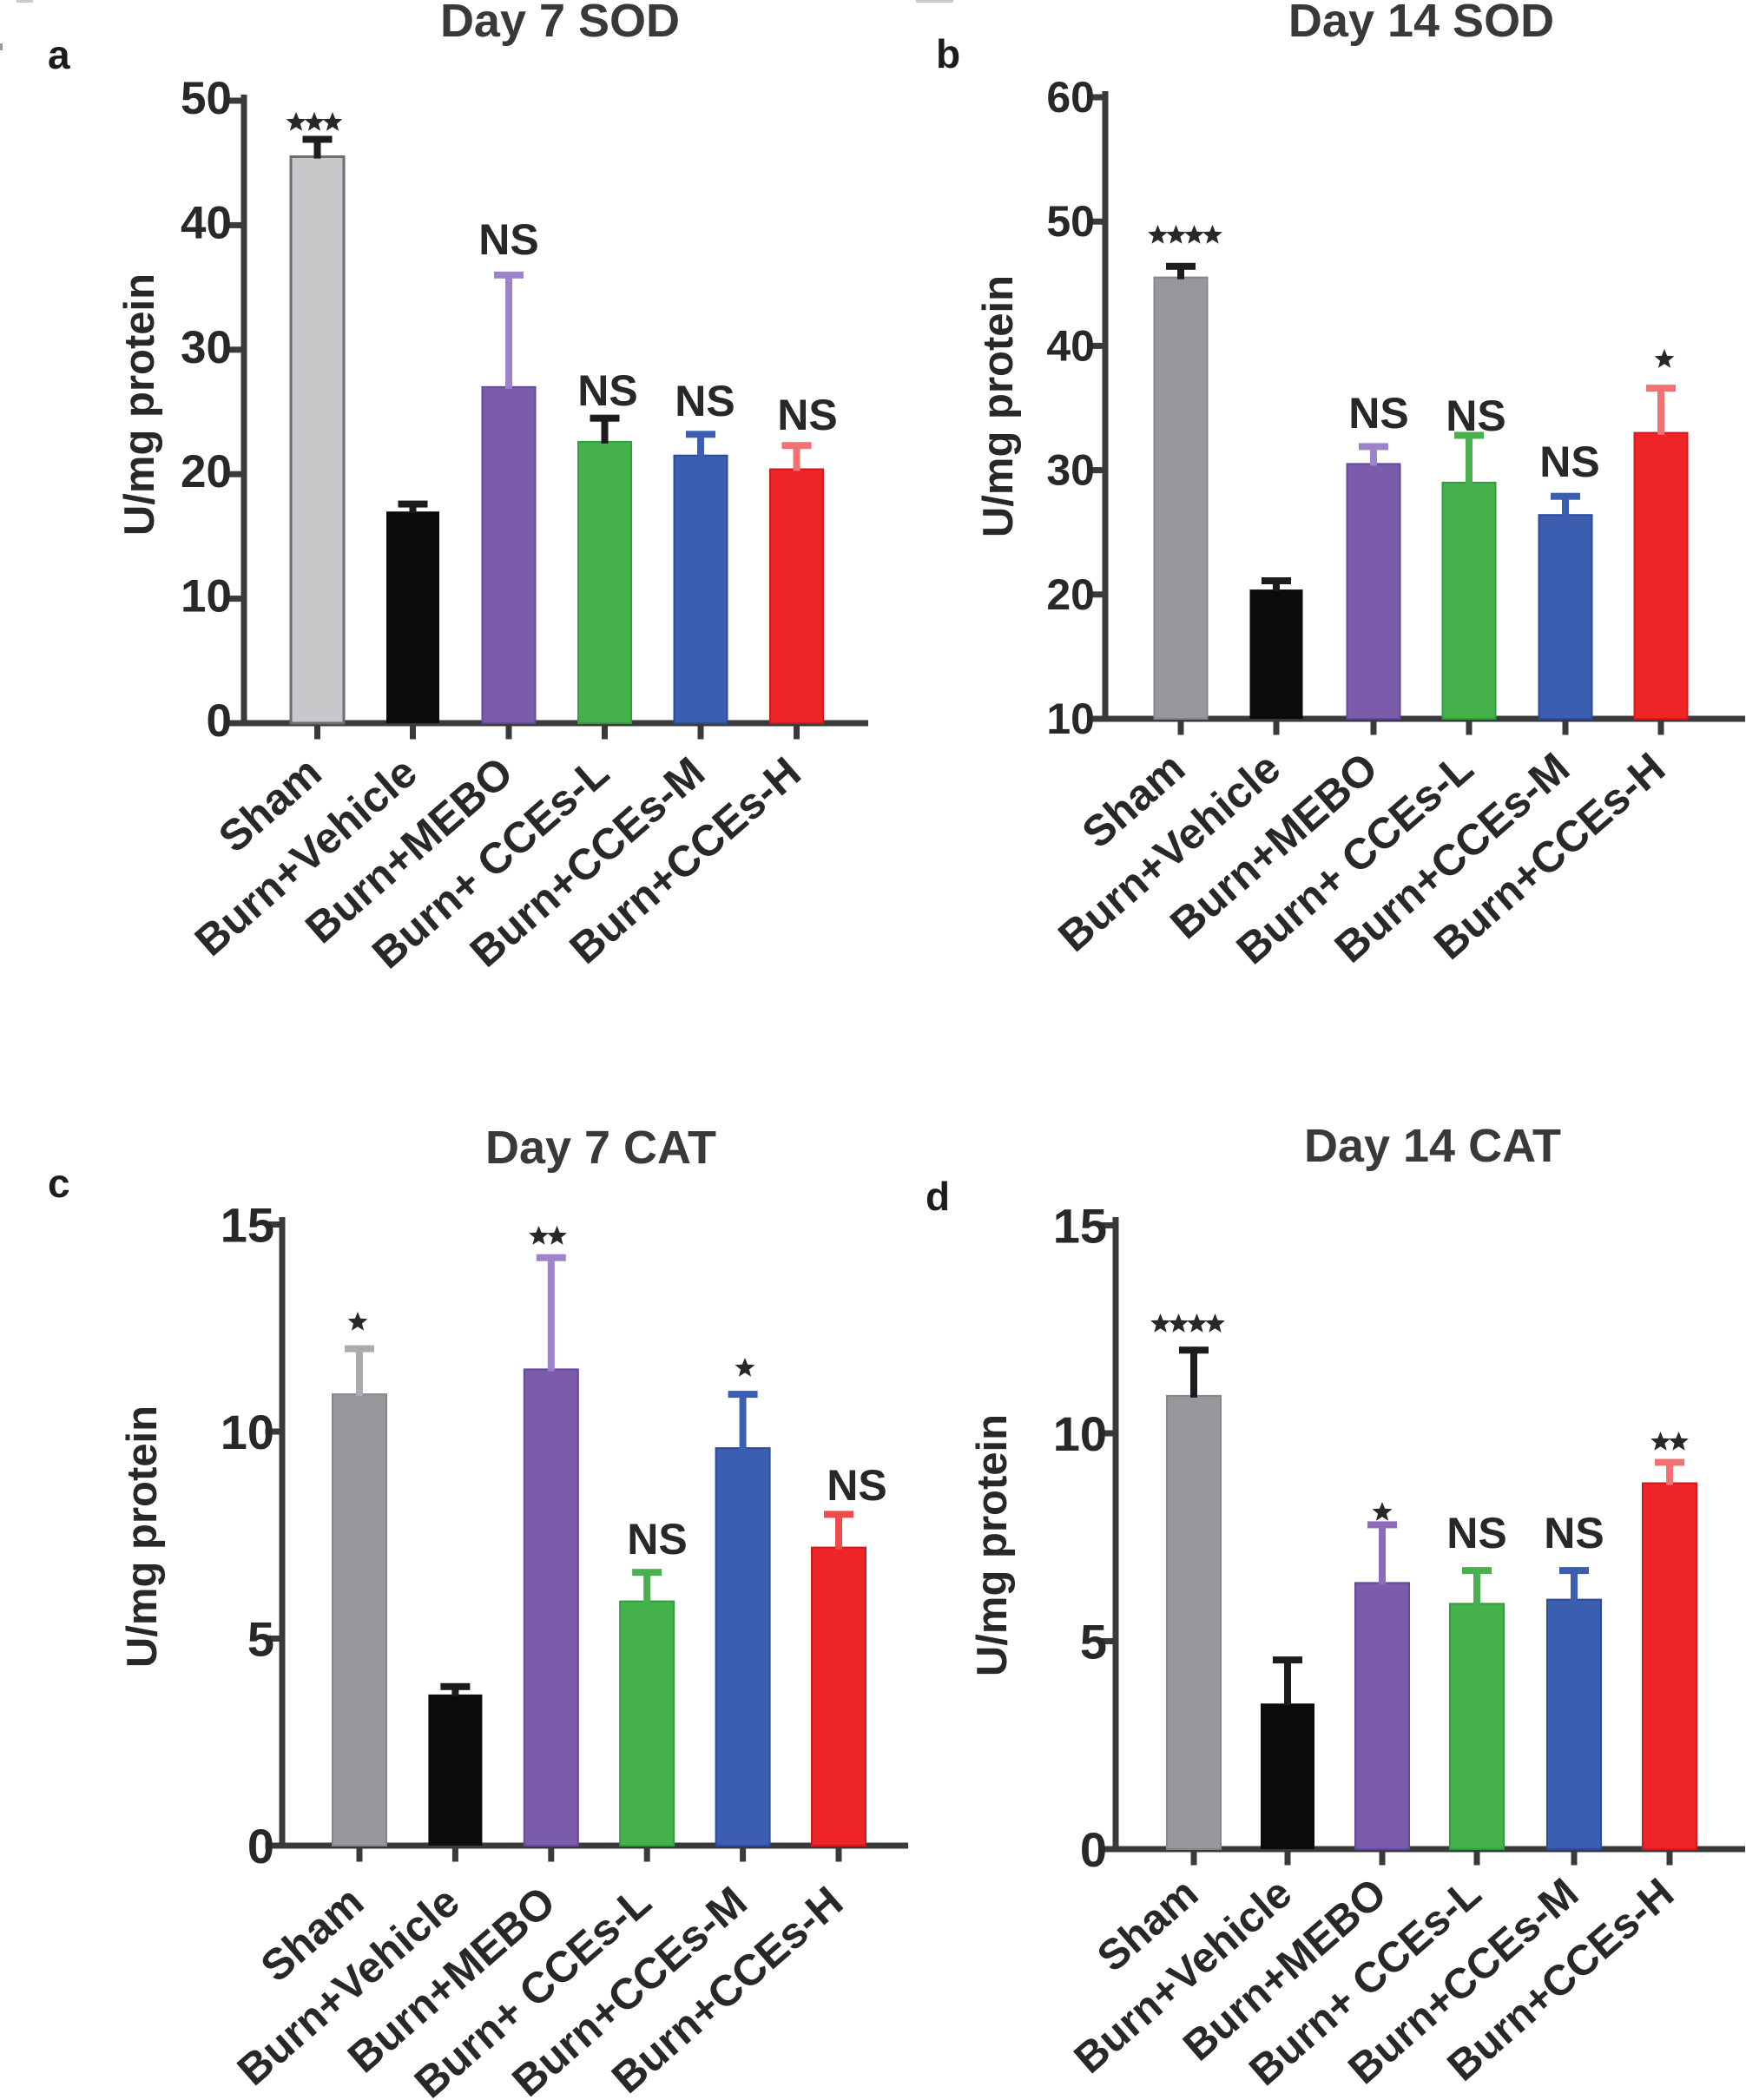 The image size is (1746, 2100). Describe the element at coordinates (59, 1183) in the screenshot. I see `svg-text: c` at that location.